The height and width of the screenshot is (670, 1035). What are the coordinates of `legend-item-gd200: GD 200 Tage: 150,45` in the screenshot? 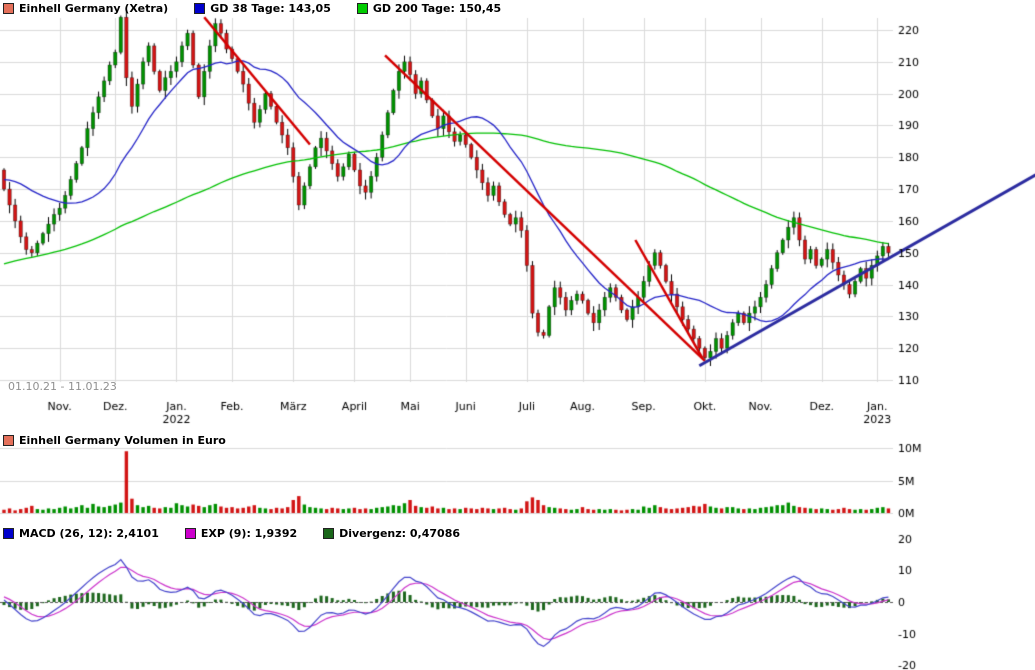 It's located at (429, 8).